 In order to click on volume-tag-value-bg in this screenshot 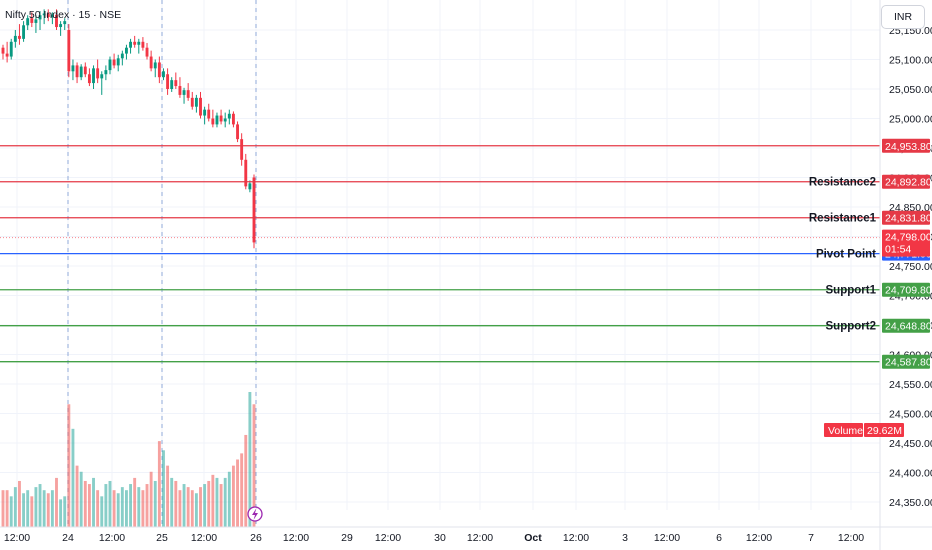, I will do `click(884, 430)`.